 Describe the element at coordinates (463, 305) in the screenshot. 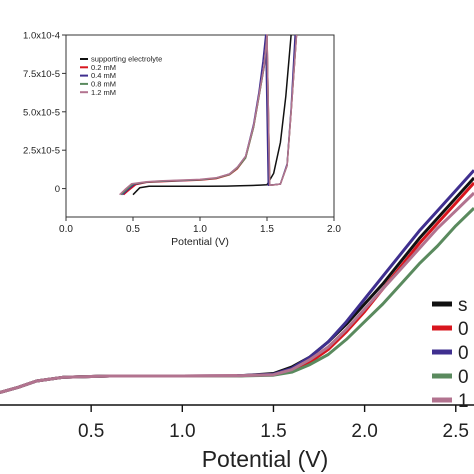

I see `main-legend-label: s` at that location.